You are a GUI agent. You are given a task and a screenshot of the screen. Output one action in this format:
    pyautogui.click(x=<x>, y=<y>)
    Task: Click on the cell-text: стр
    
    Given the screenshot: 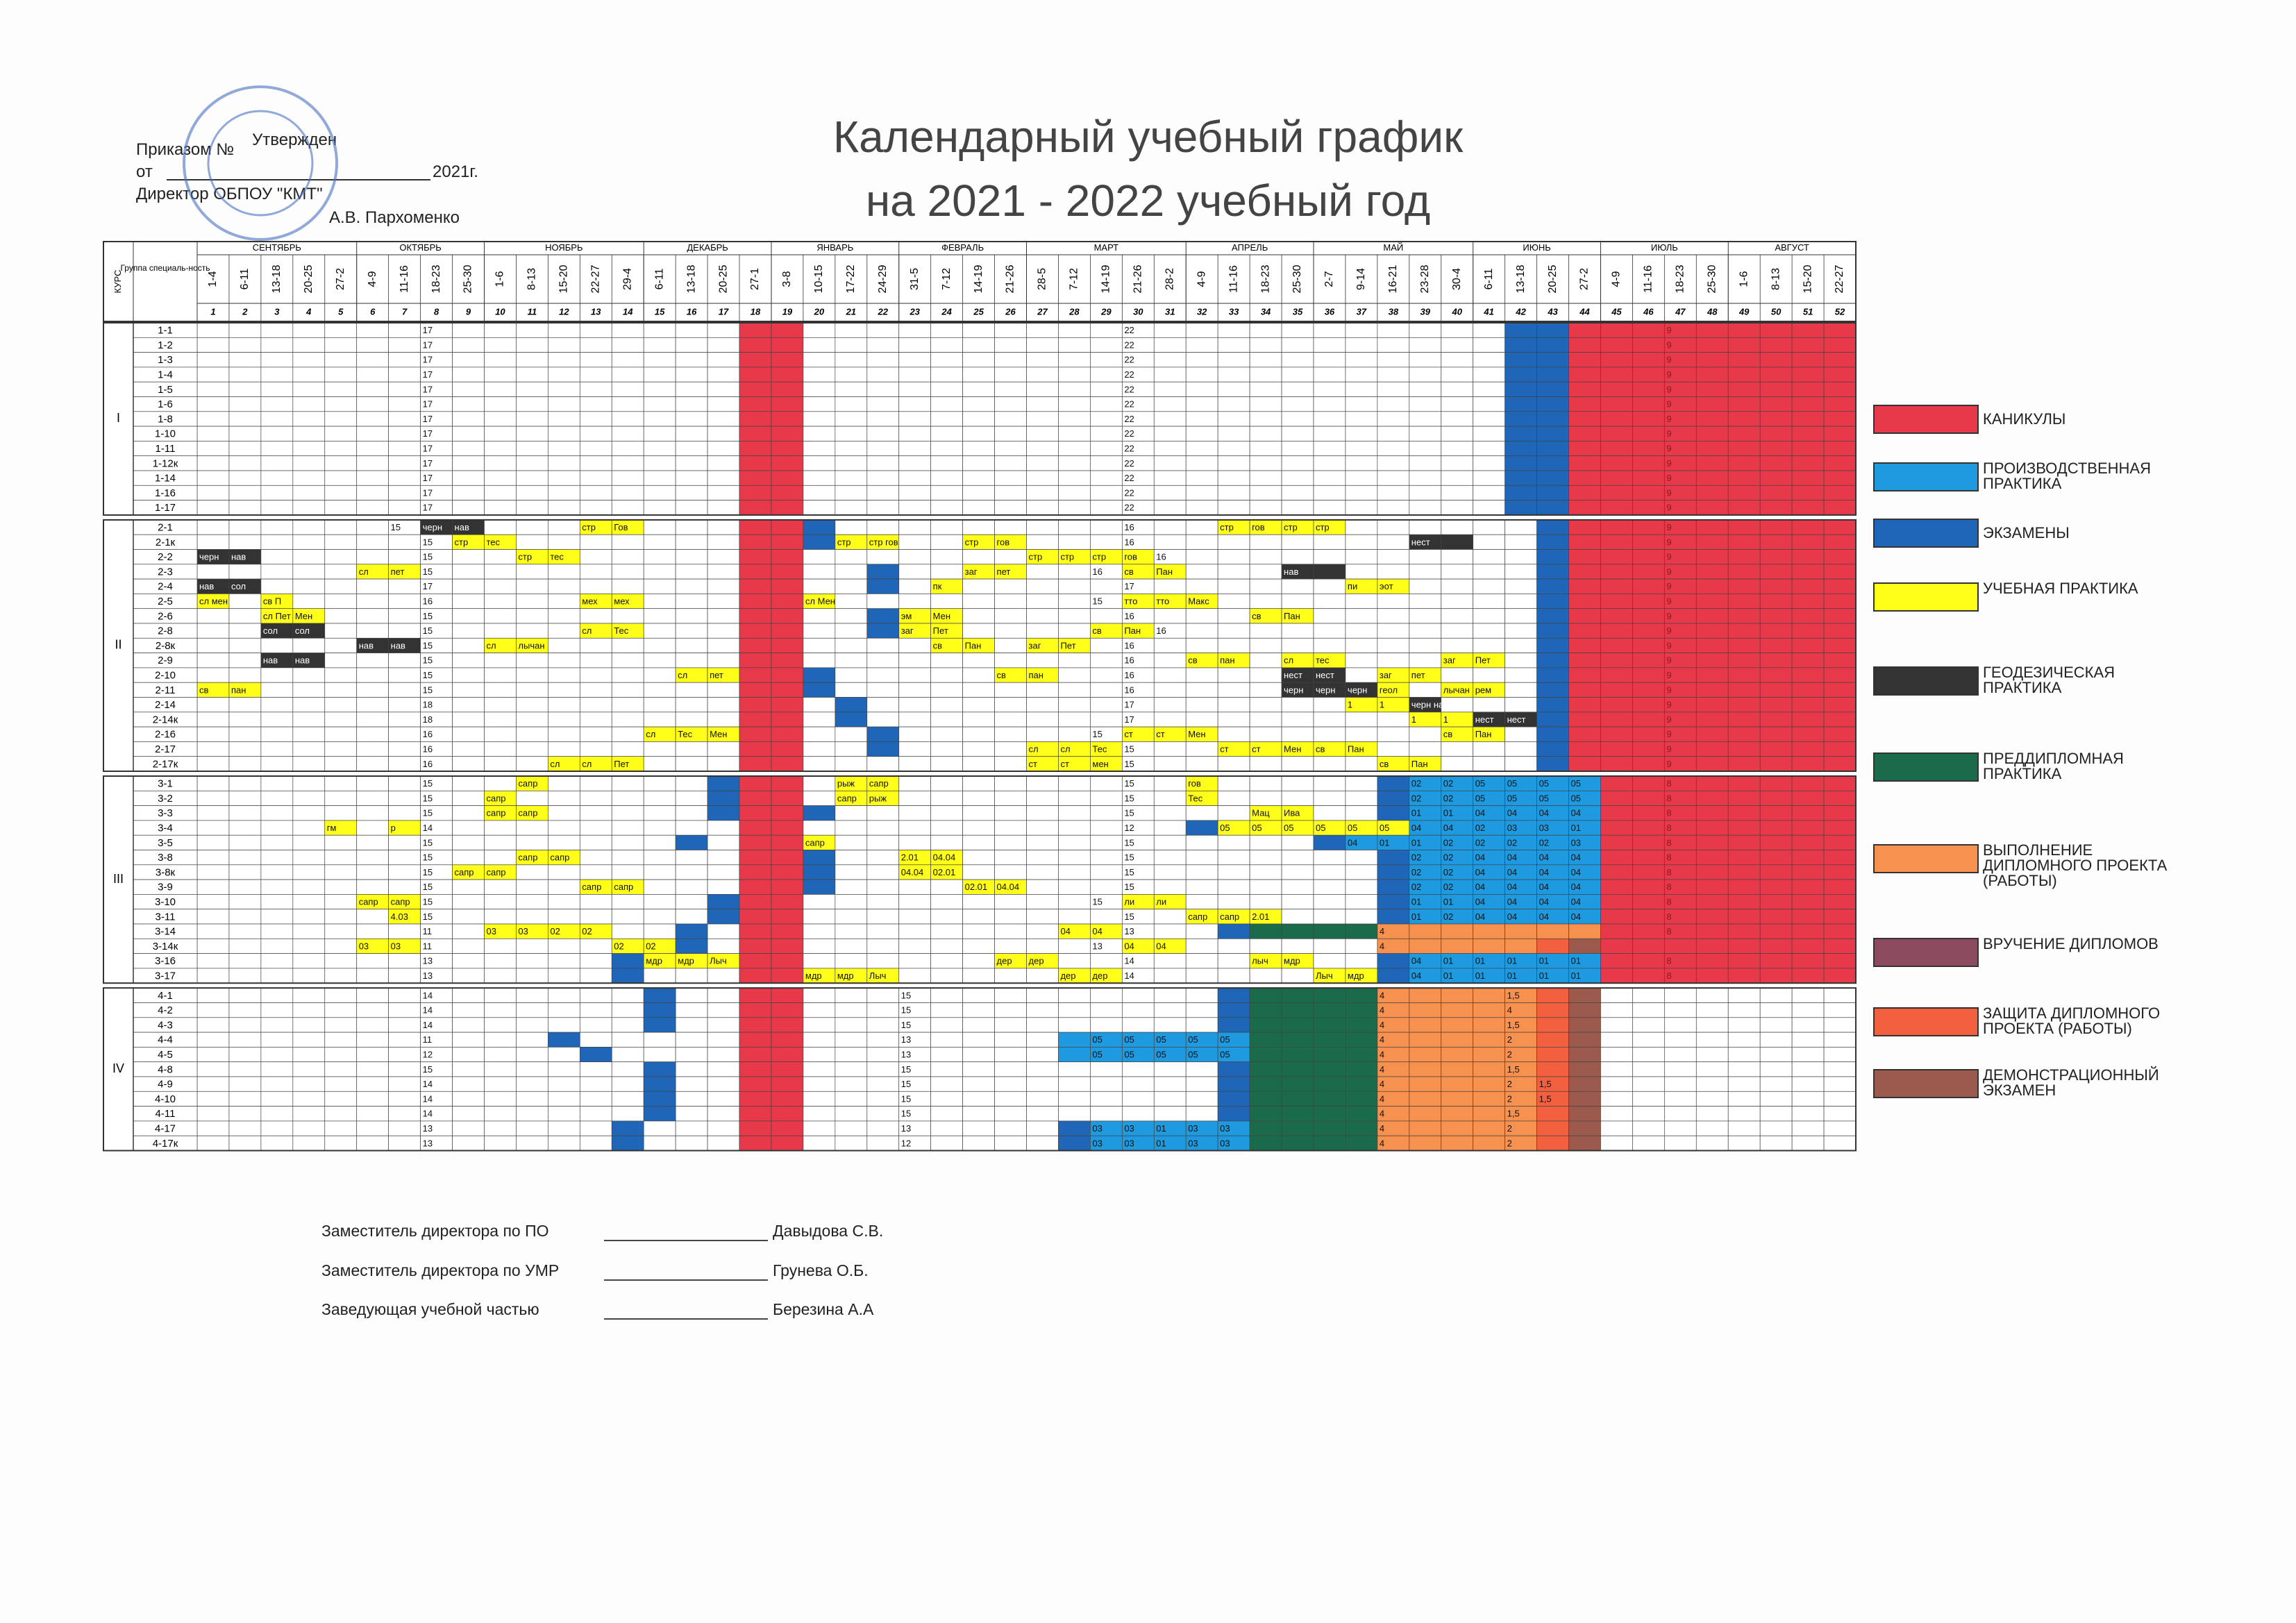 What is the action you would take?
    pyautogui.click(x=1323, y=527)
    